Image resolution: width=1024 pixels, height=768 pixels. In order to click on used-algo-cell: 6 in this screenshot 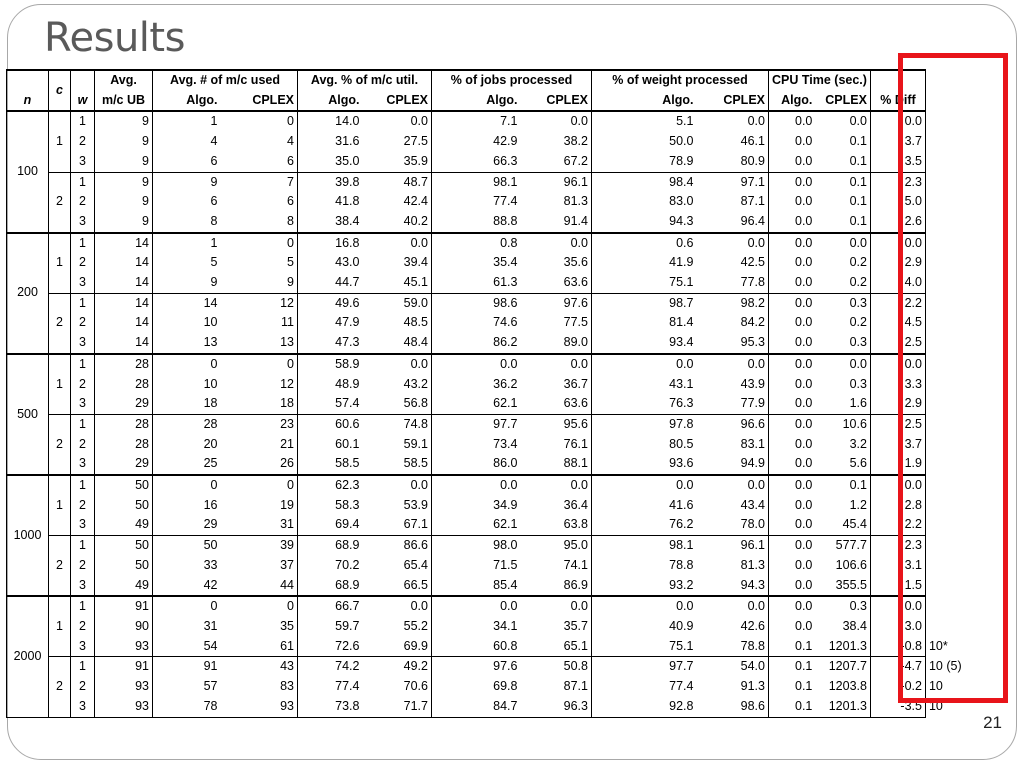, I will do `click(186, 162)`.